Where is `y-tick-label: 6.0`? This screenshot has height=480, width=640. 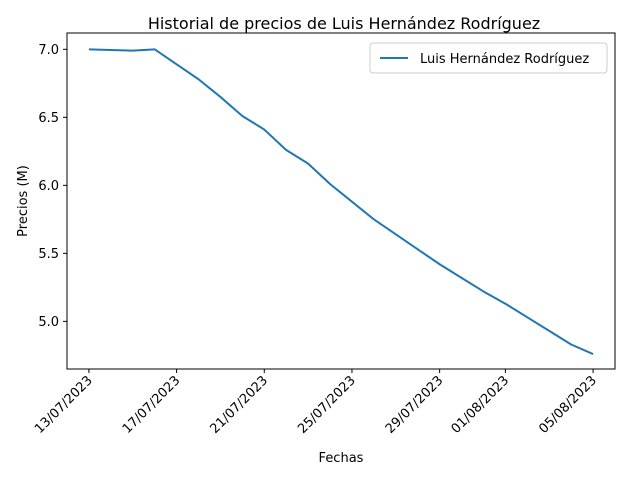
y-tick-label: 6.0 is located at coordinates (48, 186).